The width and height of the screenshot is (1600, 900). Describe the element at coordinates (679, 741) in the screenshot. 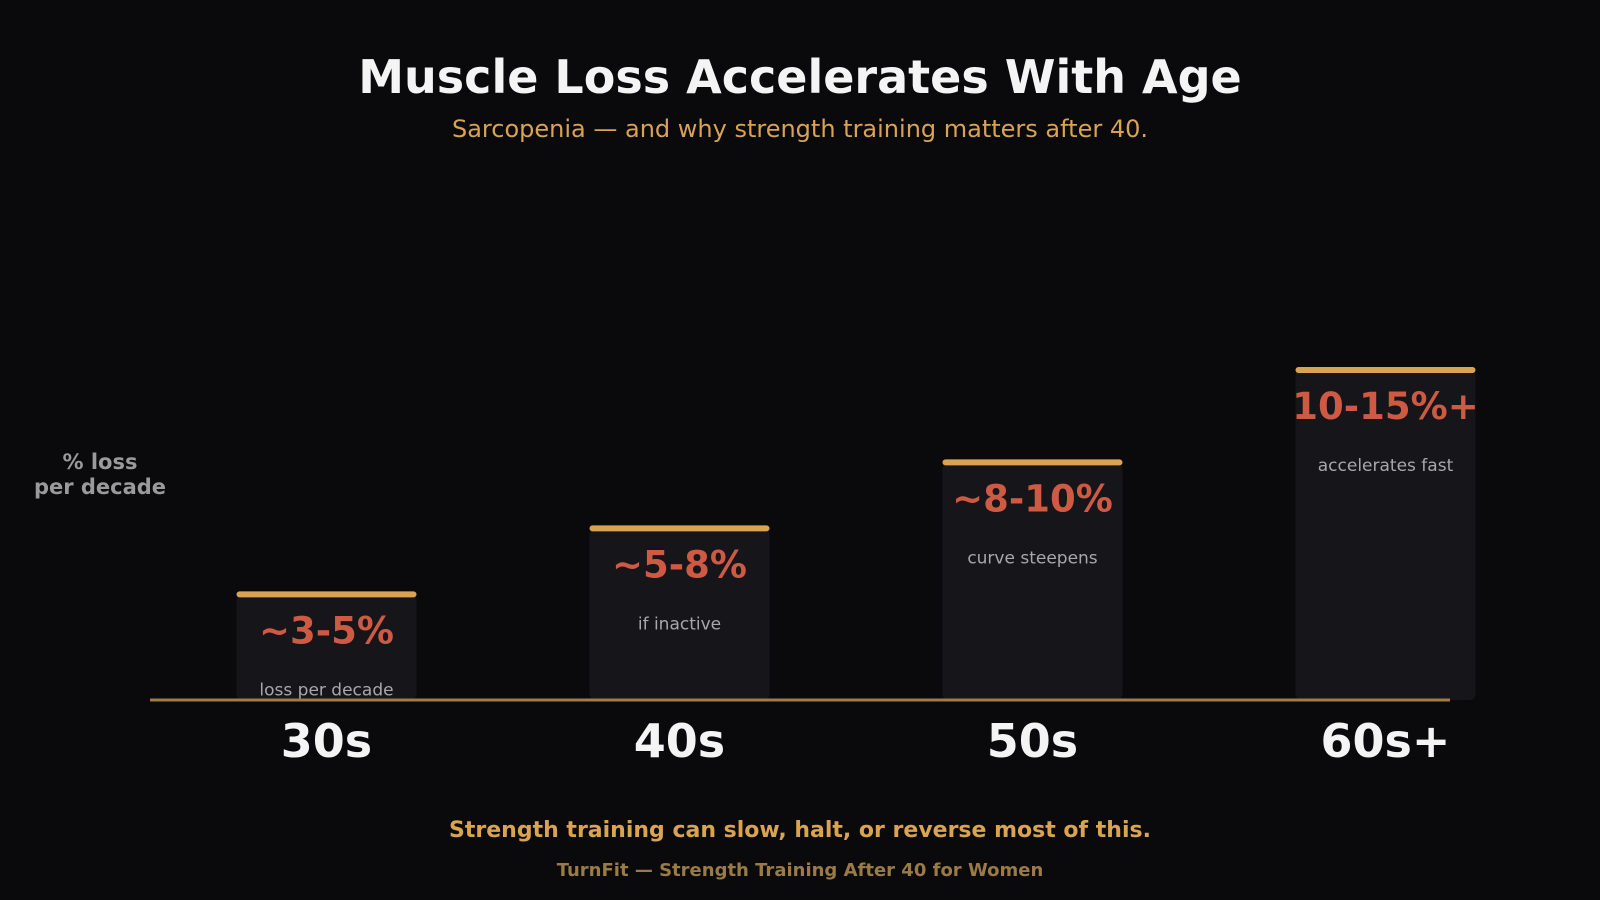

I see `category-label-2: 40s` at that location.